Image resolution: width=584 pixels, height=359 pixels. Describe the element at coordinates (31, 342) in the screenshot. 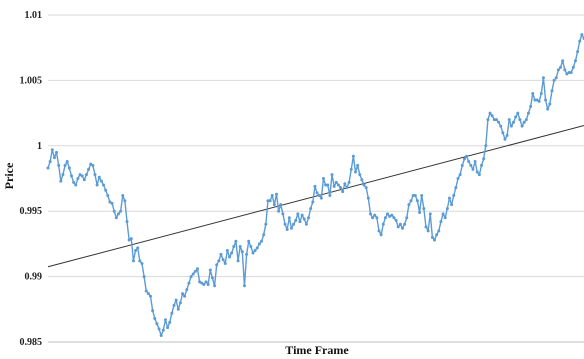

I see `y-tick-label: 0.985` at that location.